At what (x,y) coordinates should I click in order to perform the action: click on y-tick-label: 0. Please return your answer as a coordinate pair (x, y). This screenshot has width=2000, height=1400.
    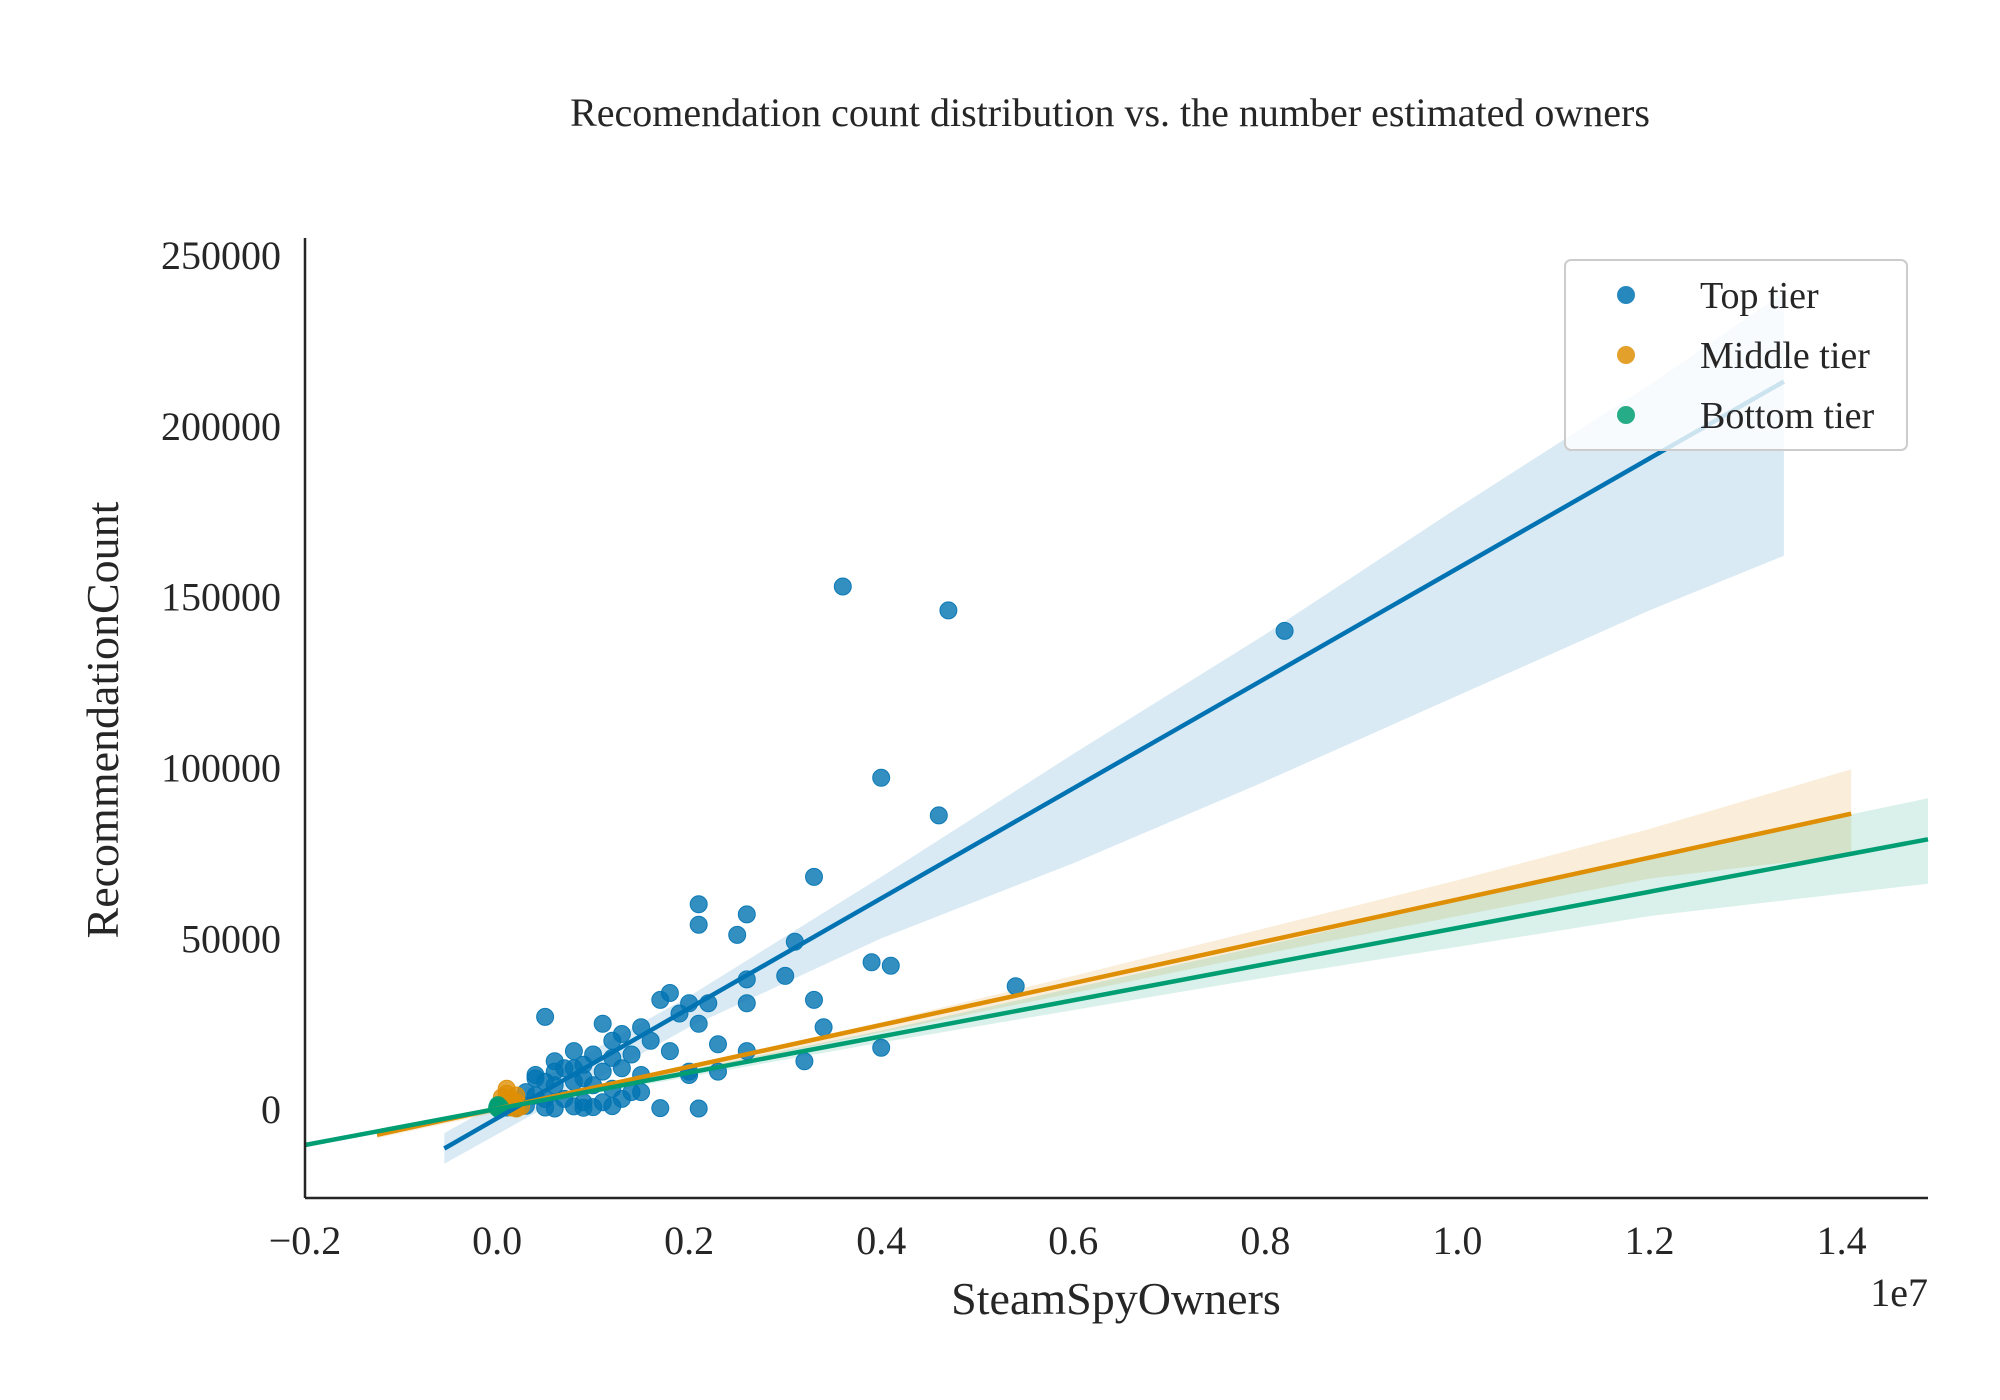
    Looking at the image, I should click on (271, 1109).